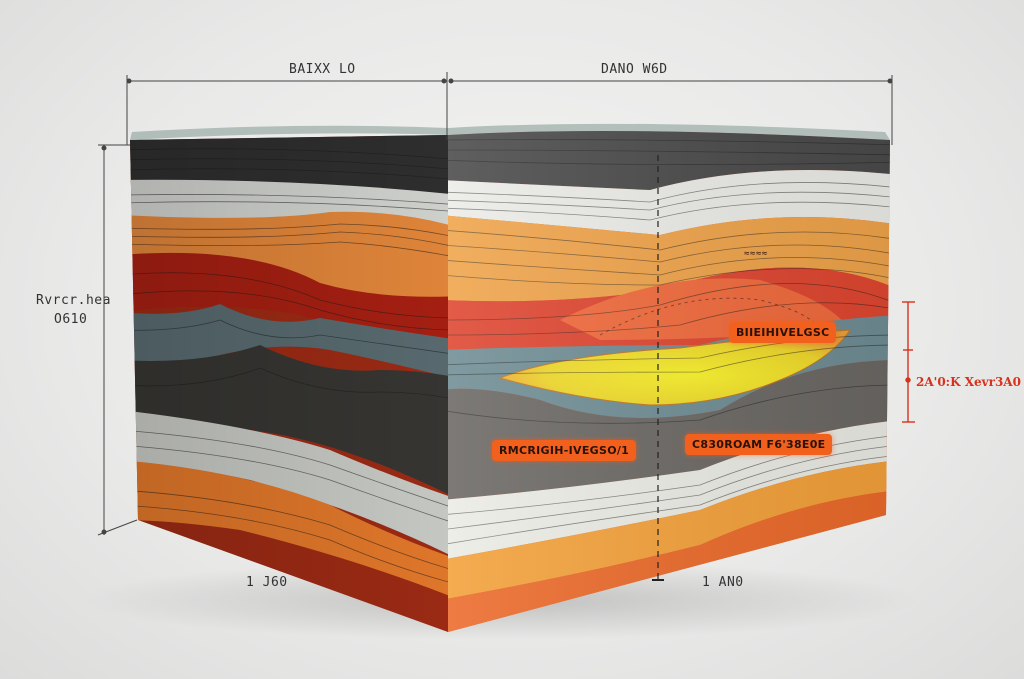 The image size is (1024, 679). I want to click on left-bottom-label: 1 J60, so click(267, 582).